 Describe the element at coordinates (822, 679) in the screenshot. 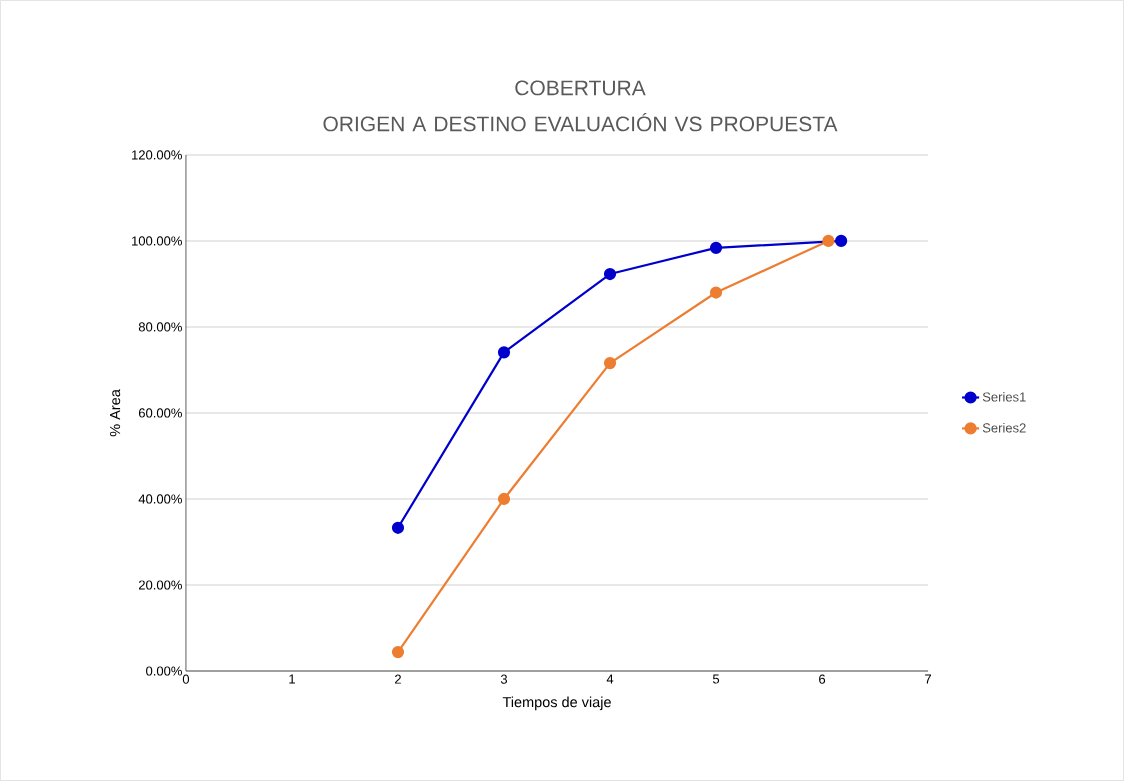

I see `x-tick-label: 6` at that location.